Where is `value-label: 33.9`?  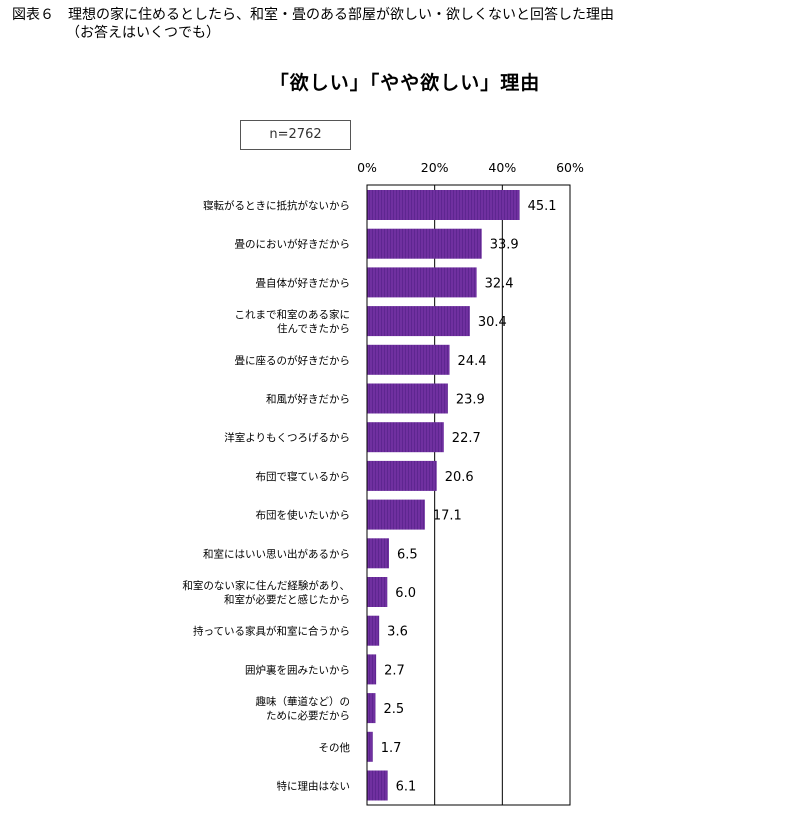
value-label: 33.9 is located at coordinates (504, 245).